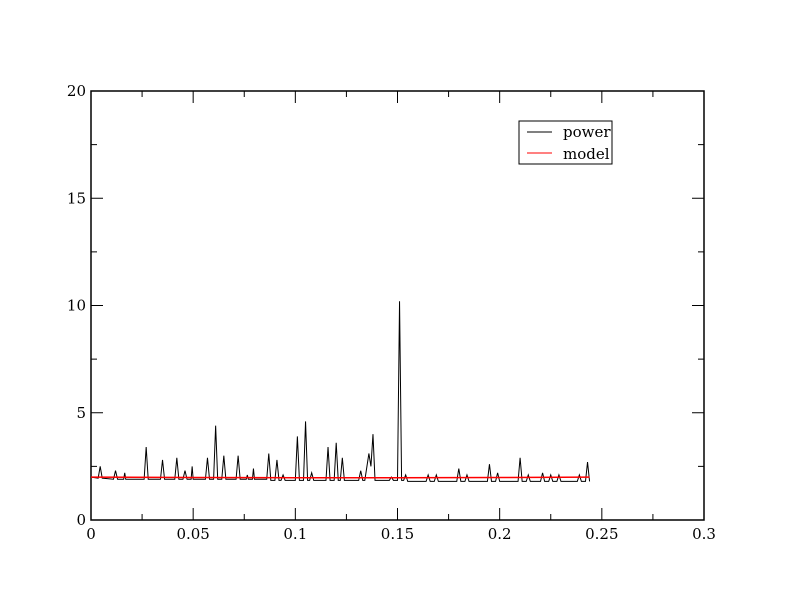 This screenshot has width=792, height=612. Describe the element at coordinates (397, 534) in the screenshot. I see `x-tick-label: 0.15` at that location.